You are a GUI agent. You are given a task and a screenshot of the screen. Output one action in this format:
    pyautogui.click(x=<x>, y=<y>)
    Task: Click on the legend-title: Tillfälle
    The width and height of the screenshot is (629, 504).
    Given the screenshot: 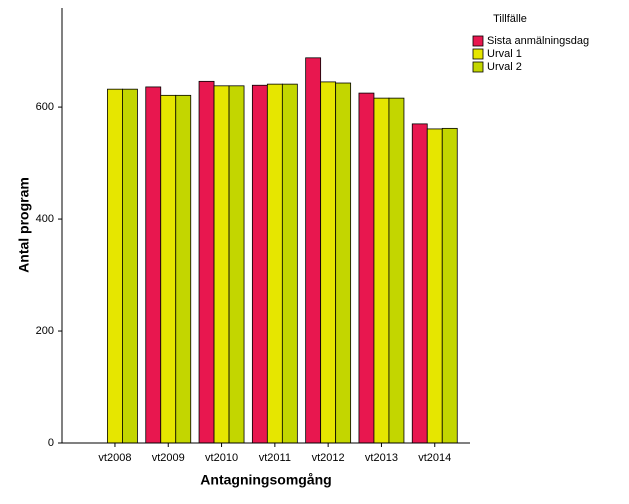 What is the action you would take?
    pyautogui.click(x=510, y=19)
    